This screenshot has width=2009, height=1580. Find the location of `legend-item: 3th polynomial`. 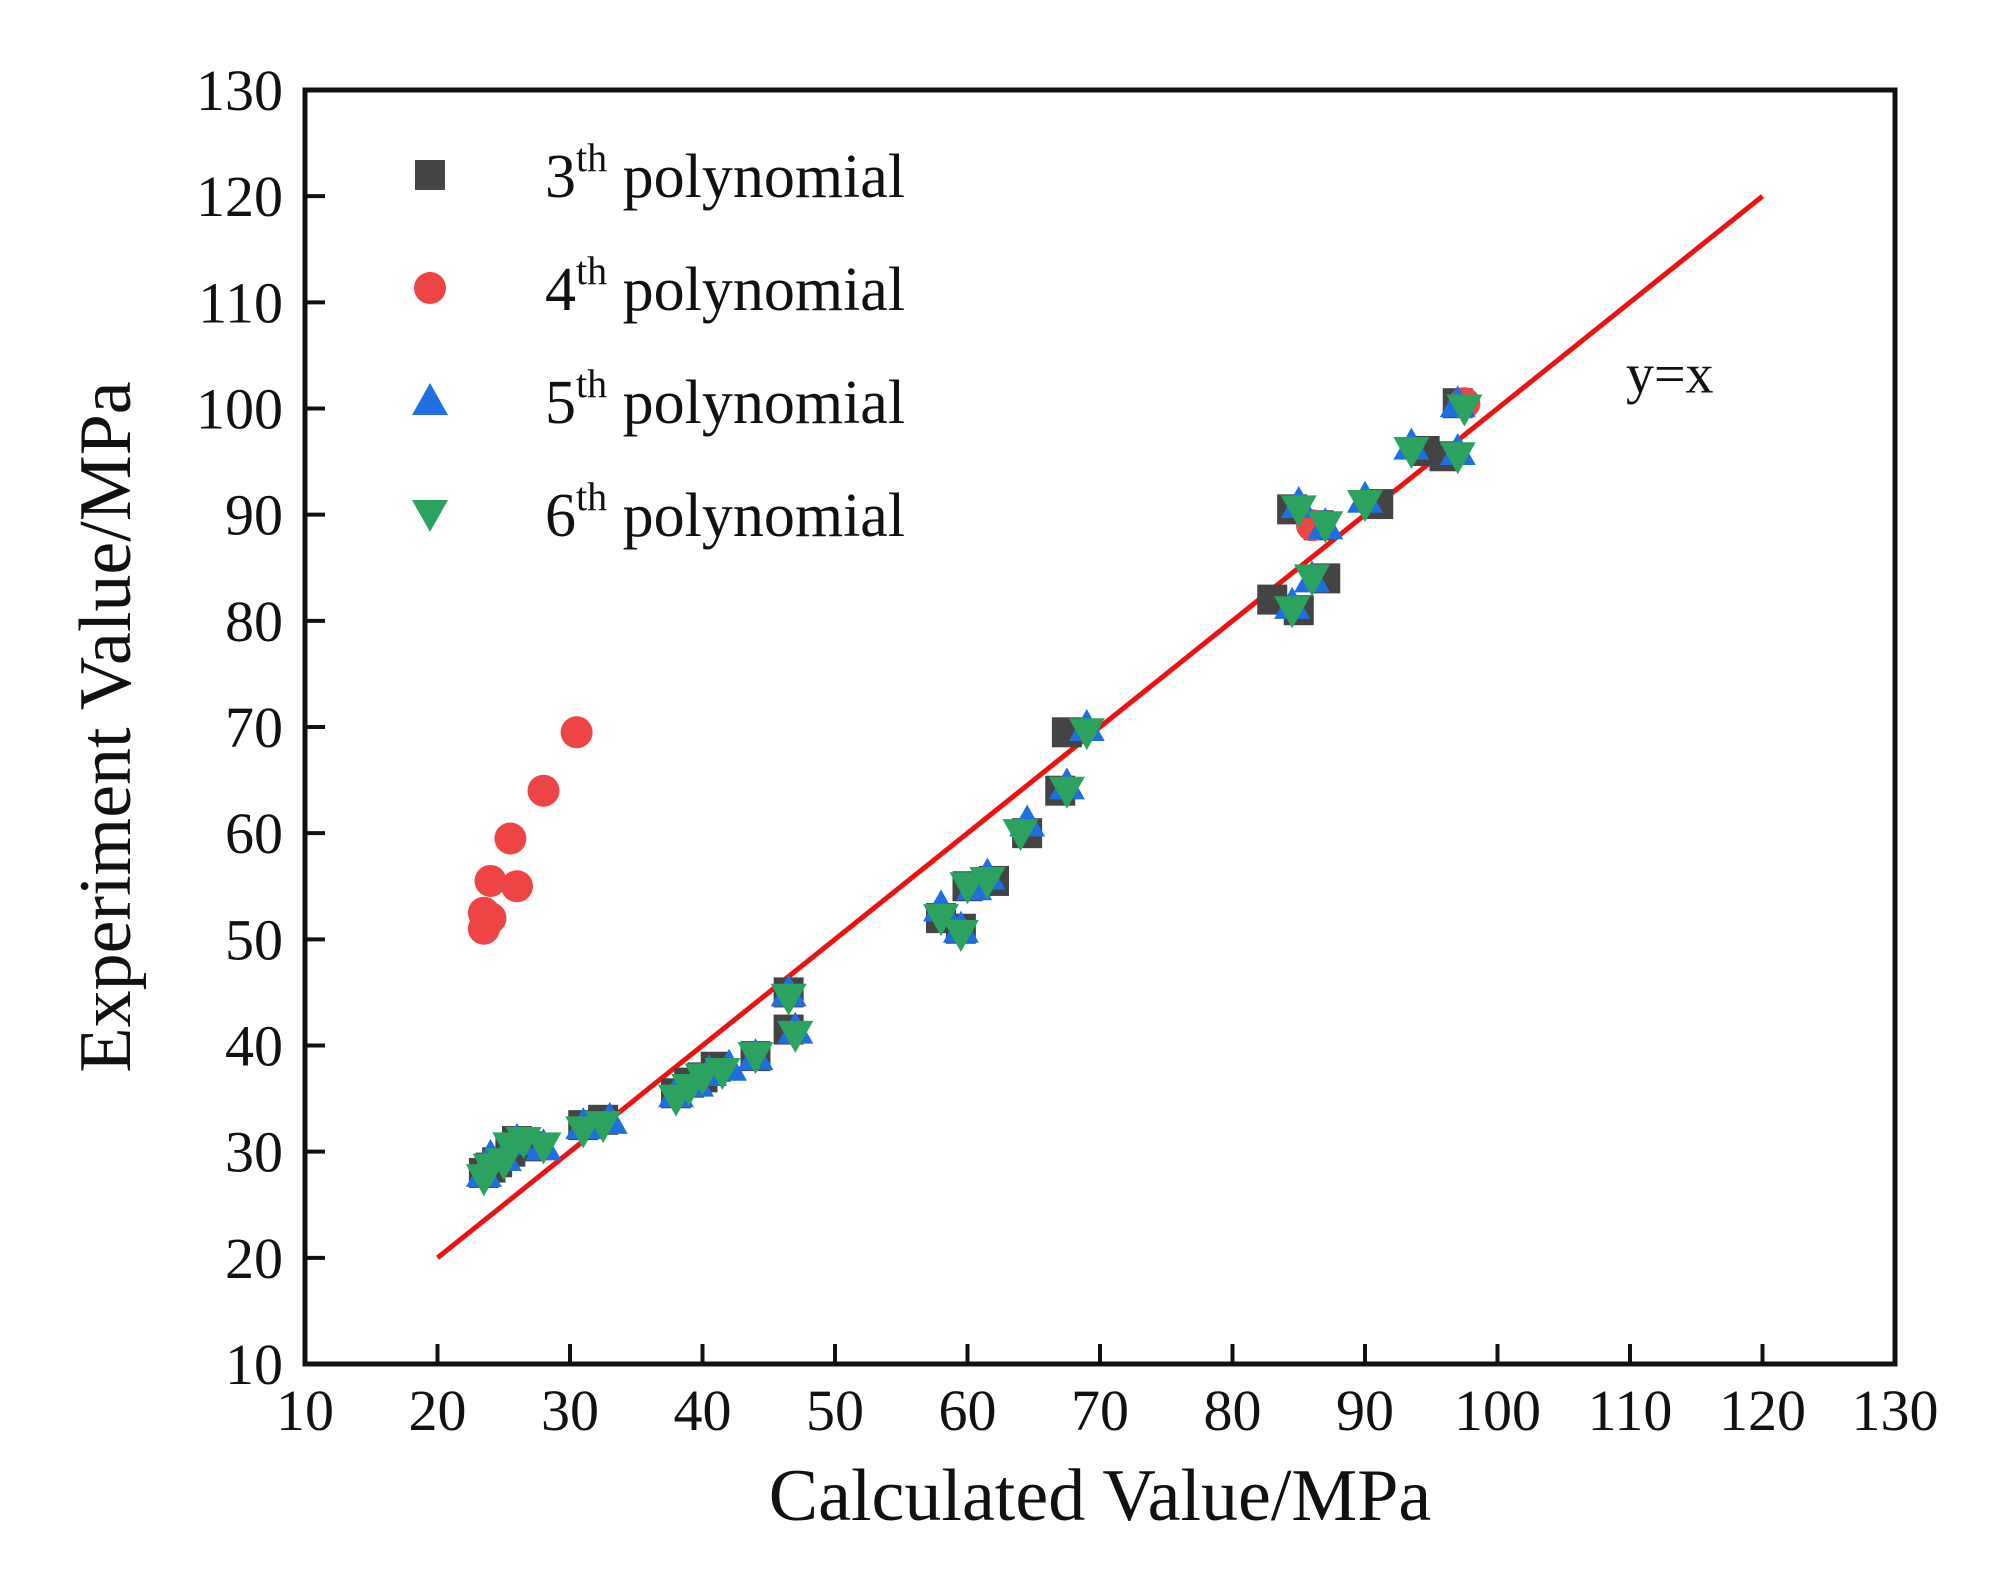

legend-item: 3th polynomial is located at coordinates (660, 173).